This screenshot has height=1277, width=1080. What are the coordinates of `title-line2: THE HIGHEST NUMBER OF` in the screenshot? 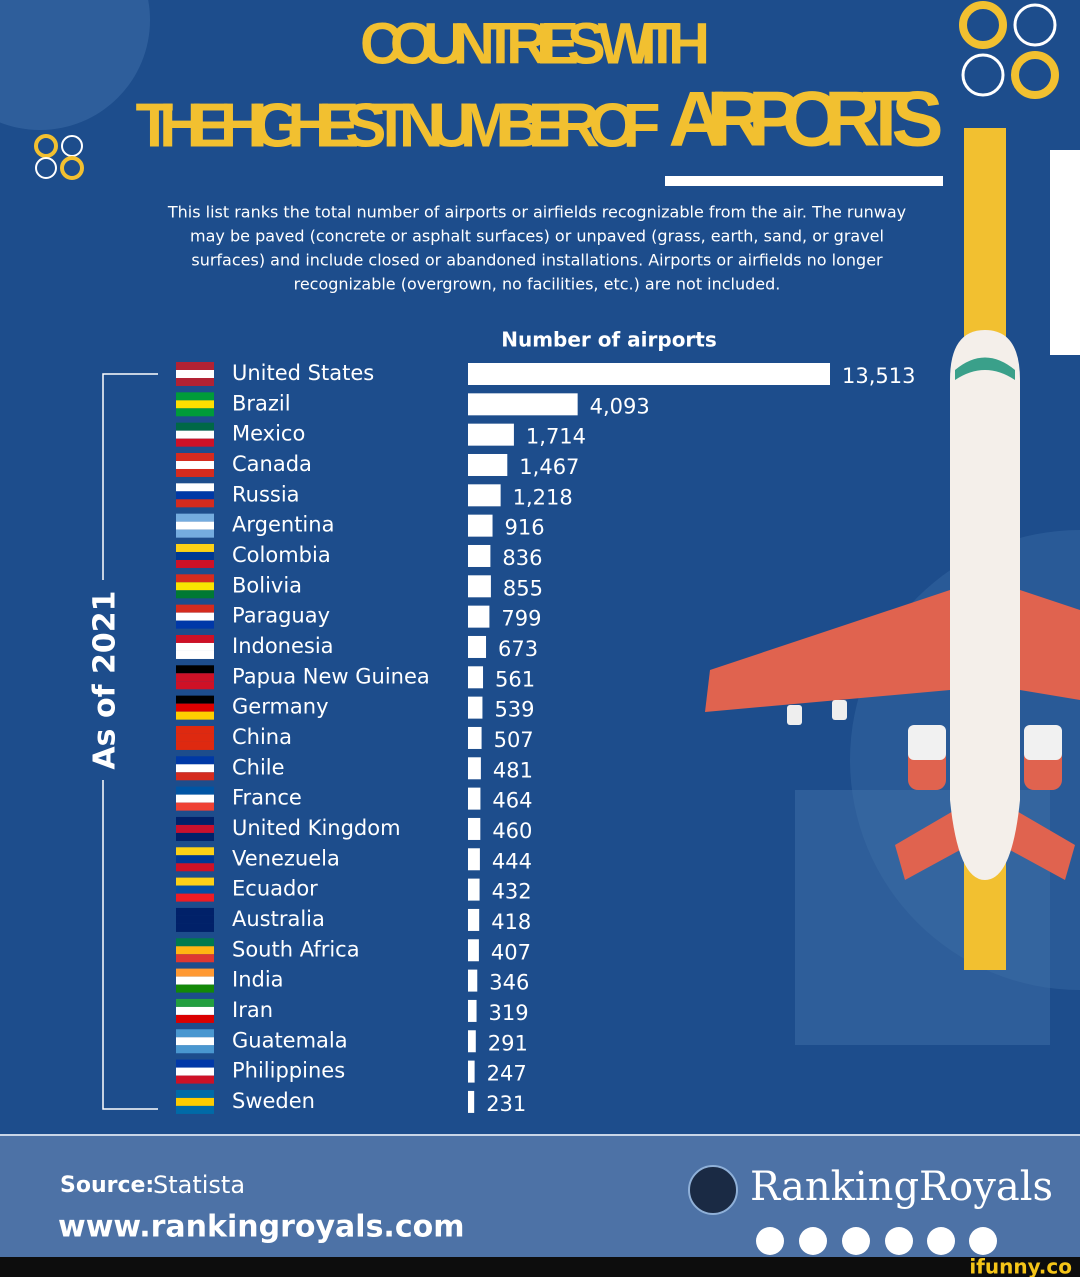 It's located at (398, 125).